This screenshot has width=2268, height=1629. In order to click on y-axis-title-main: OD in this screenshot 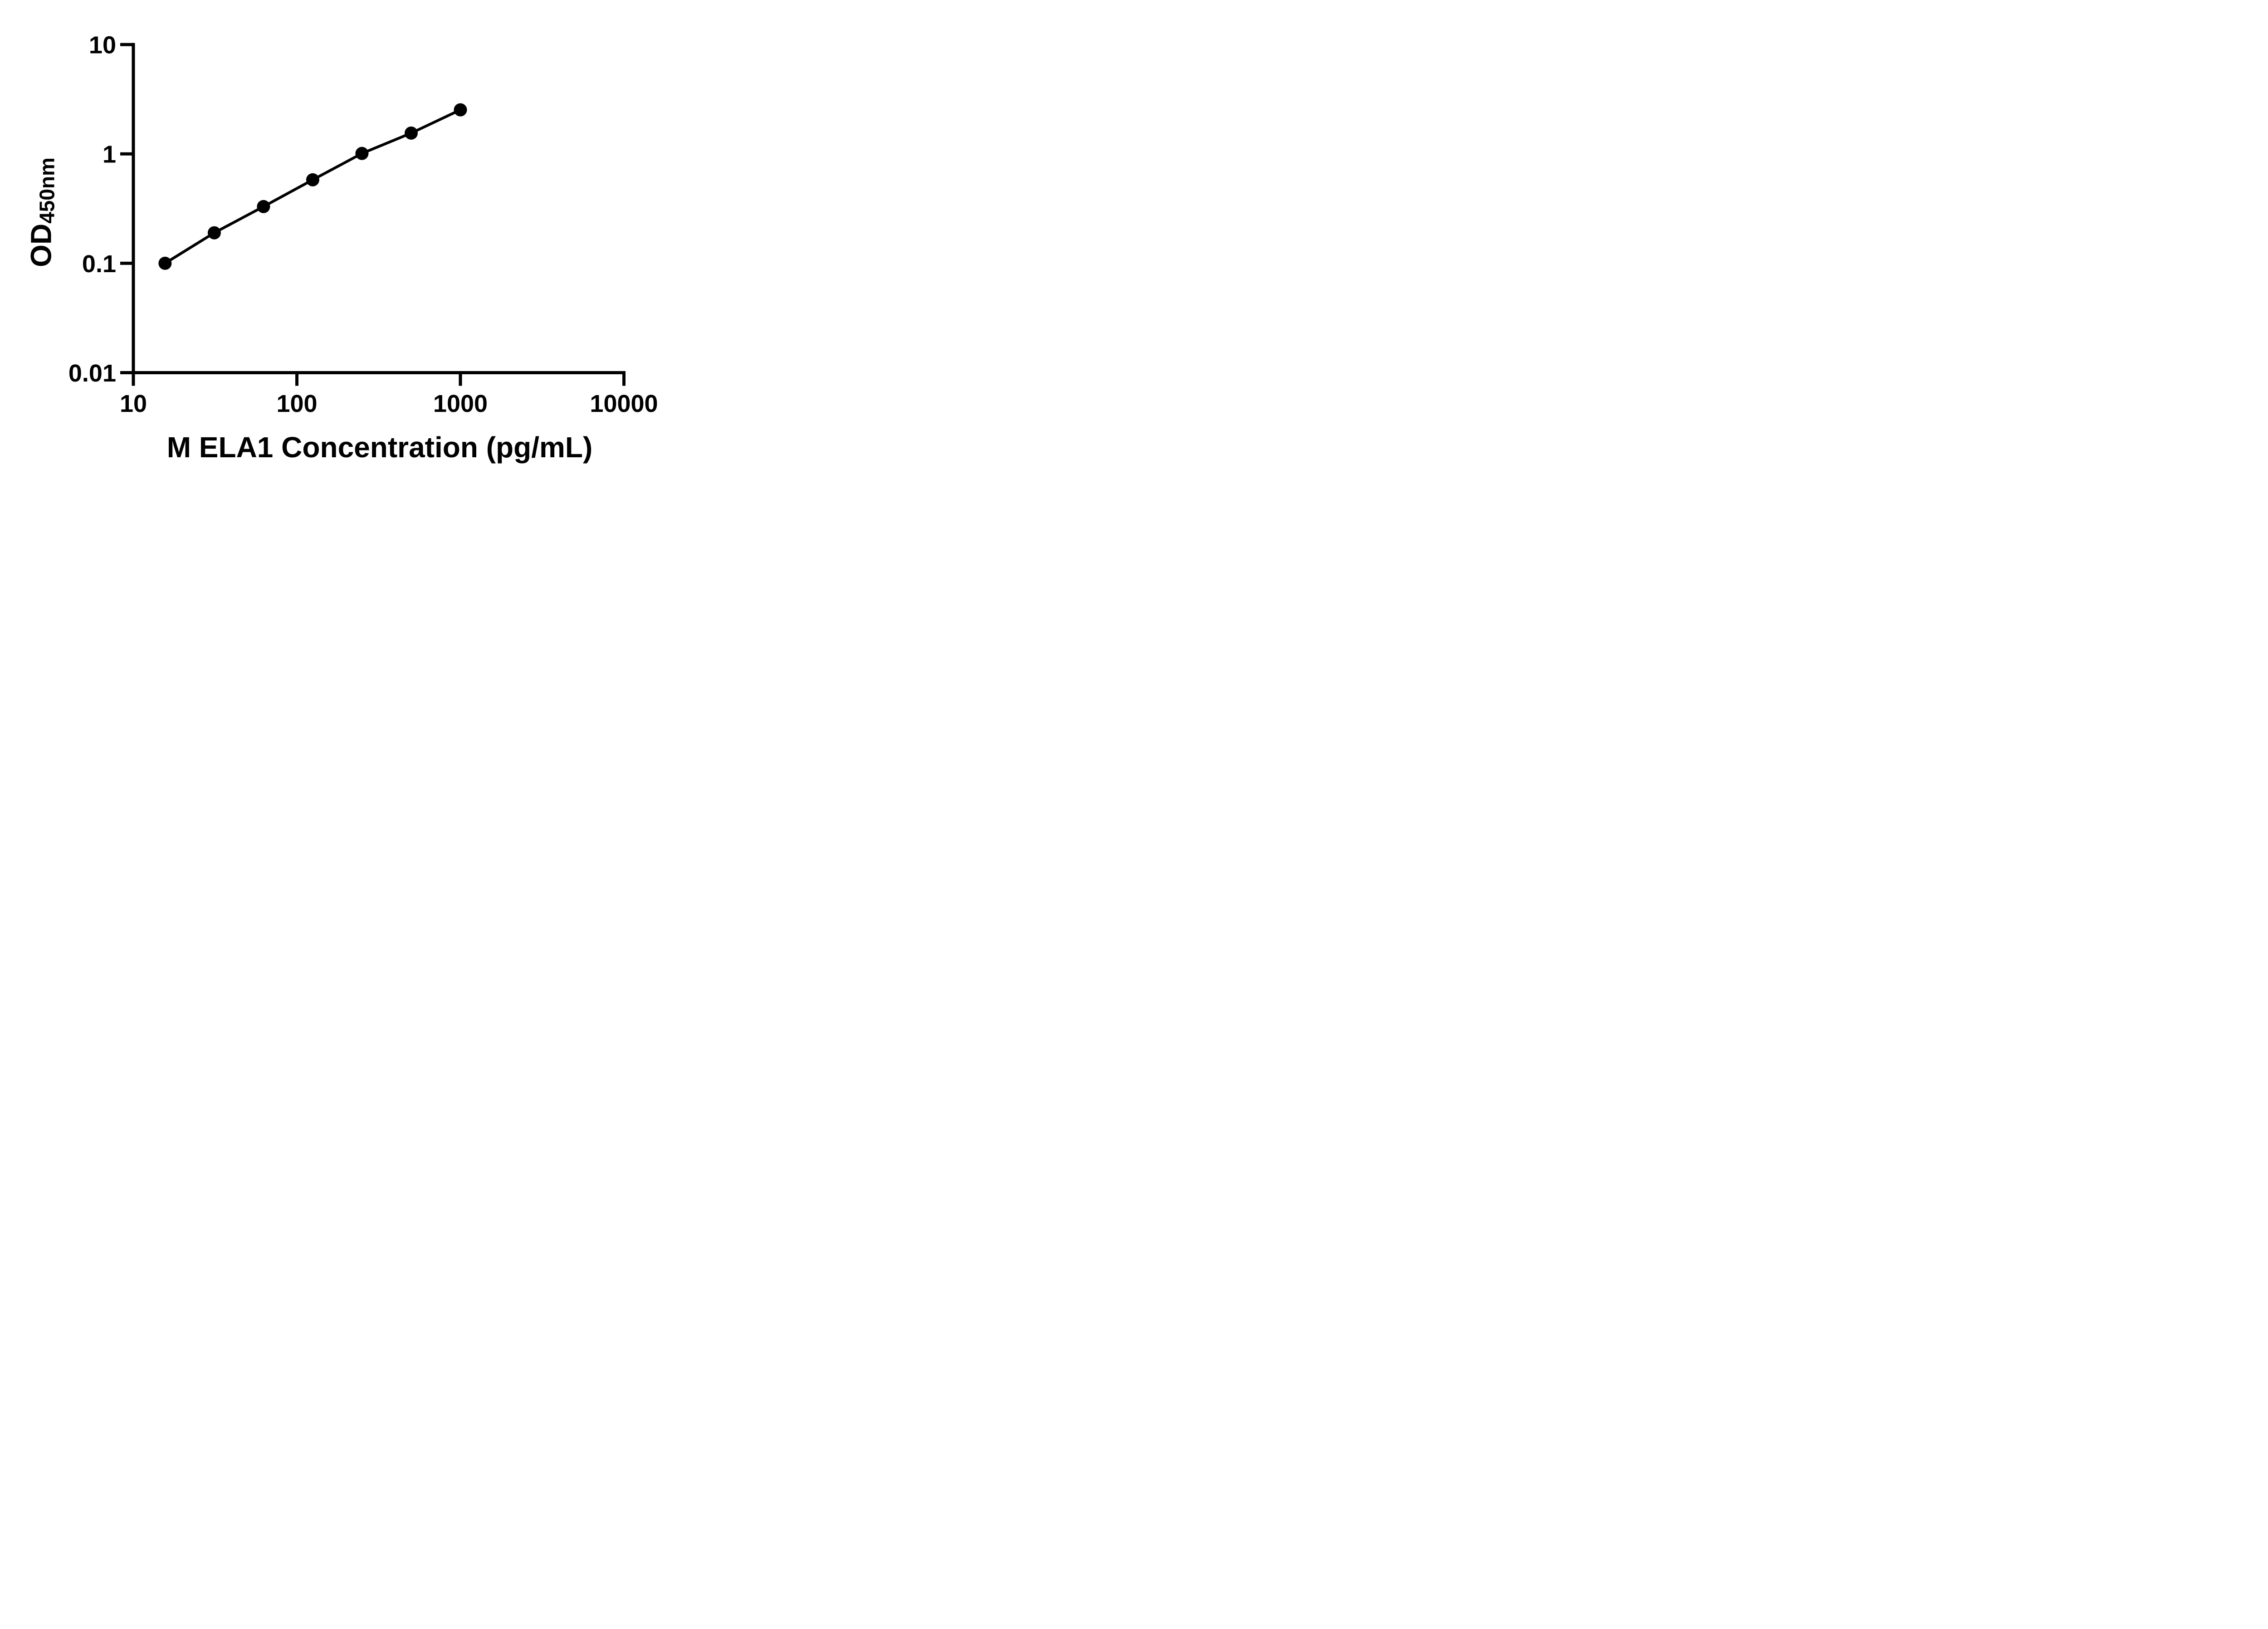, I will do `click(41, 245)`.